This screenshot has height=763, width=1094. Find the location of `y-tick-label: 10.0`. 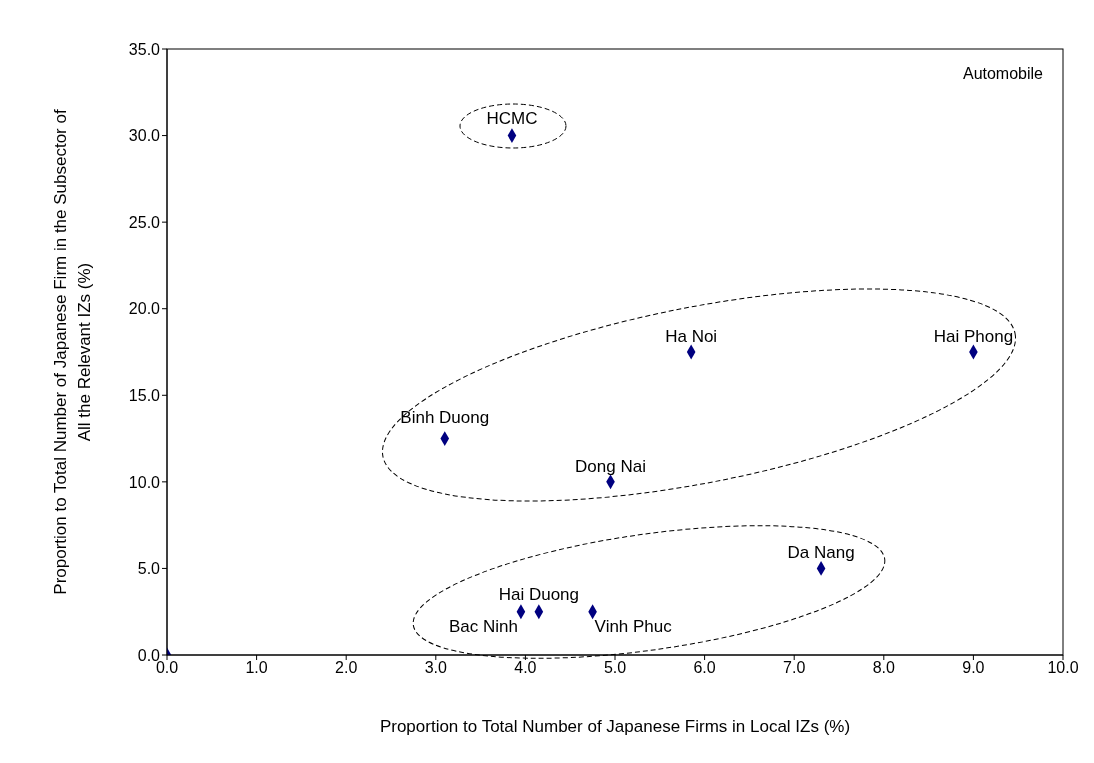

y-tick-label: 10.0 is located at coordinates (144, 482).